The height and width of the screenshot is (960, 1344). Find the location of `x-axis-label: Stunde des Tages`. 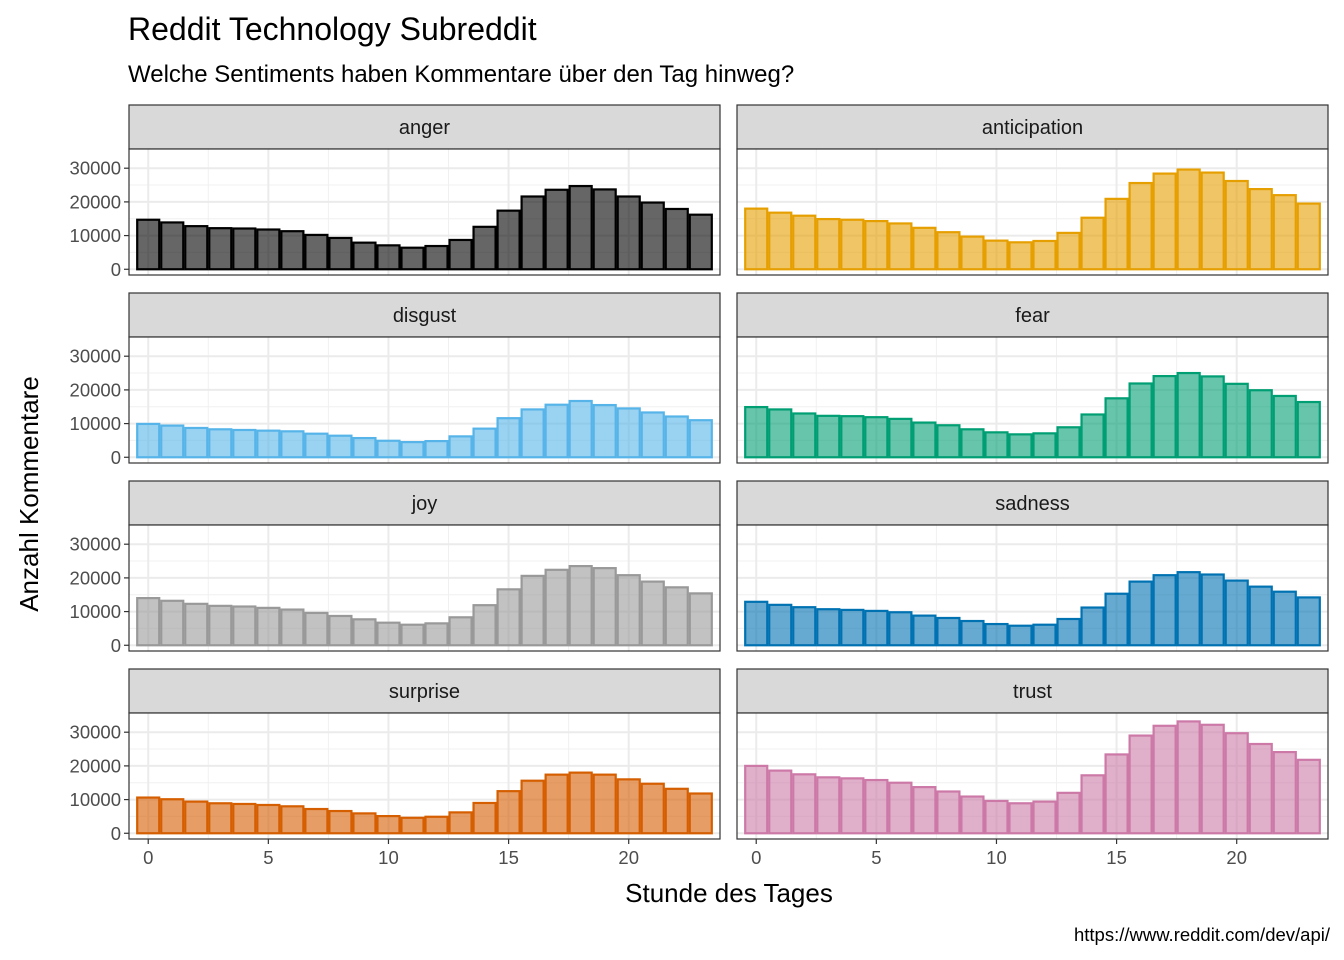

x-axis-label: Stunde des Tages is located at coordinates (729, 893).